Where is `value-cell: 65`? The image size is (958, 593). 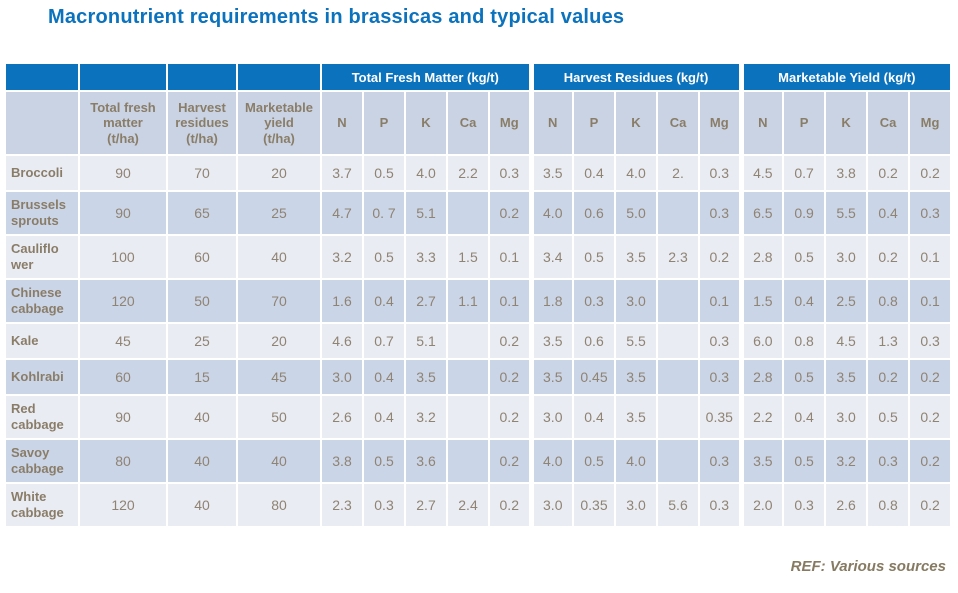 value-cell: 65 is located at coordinates (202, 213).